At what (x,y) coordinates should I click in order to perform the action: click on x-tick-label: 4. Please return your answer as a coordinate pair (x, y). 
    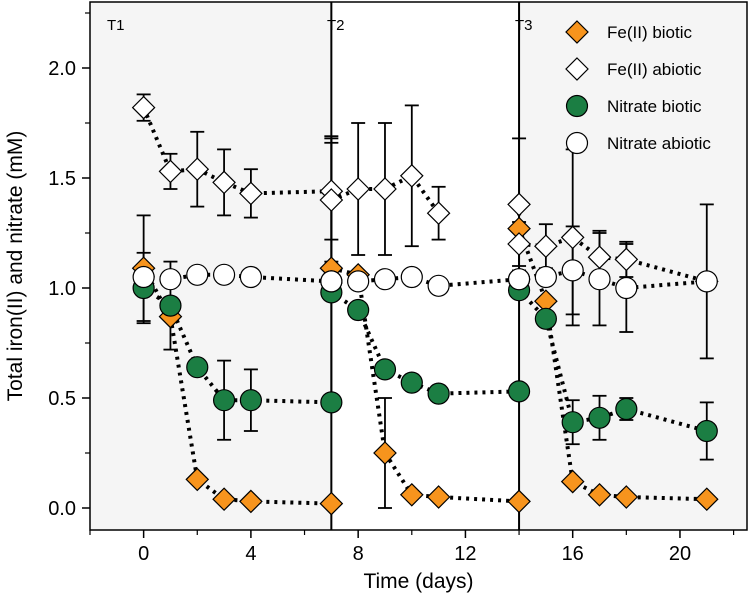
    Looking at the image, I should click on (250, 554).